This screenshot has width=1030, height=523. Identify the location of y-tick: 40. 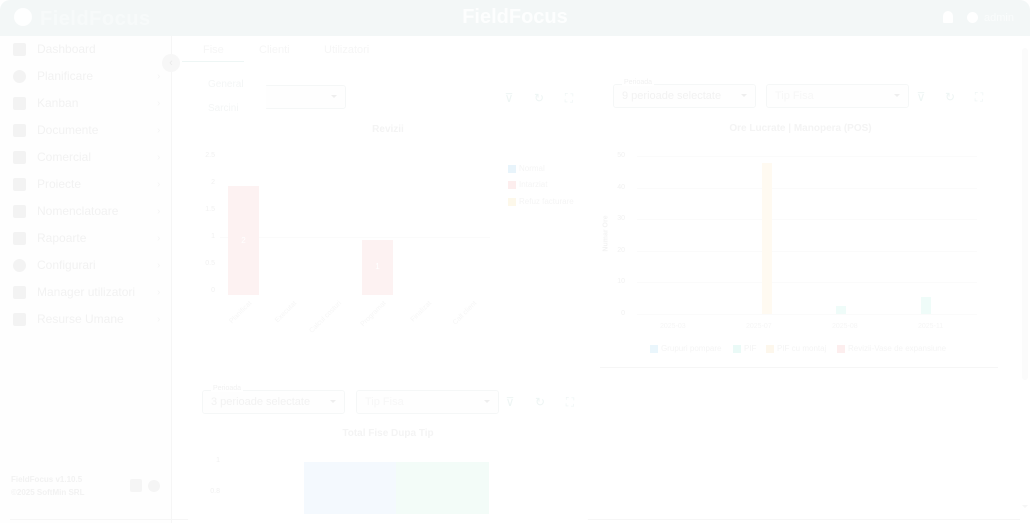
(621, 187).